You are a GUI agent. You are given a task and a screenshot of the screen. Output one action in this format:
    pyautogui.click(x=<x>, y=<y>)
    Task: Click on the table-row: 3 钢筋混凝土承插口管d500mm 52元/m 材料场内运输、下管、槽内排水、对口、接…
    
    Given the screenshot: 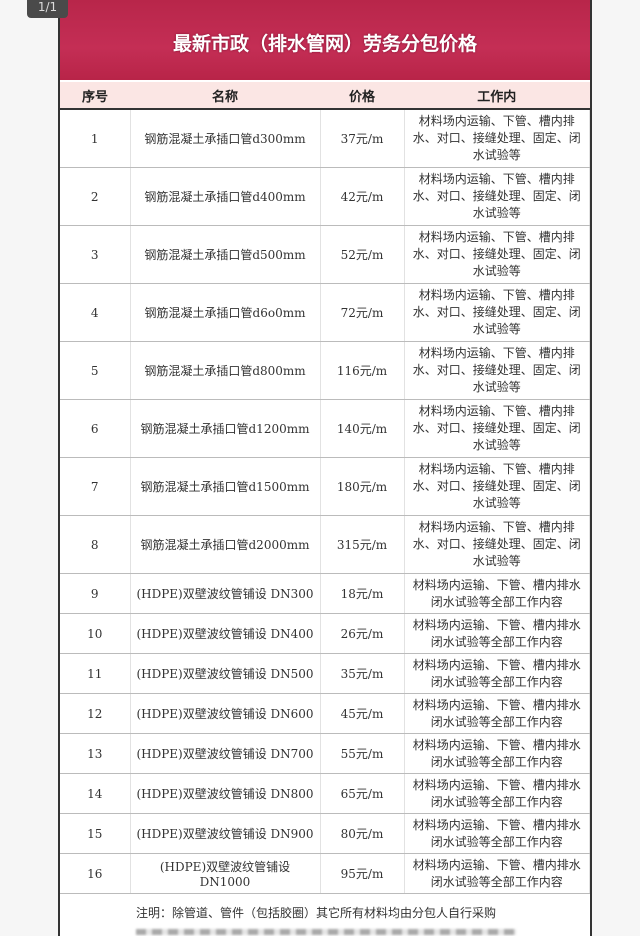 What is the action you would take?
    pyautogui.click(x=325, y=254)
    